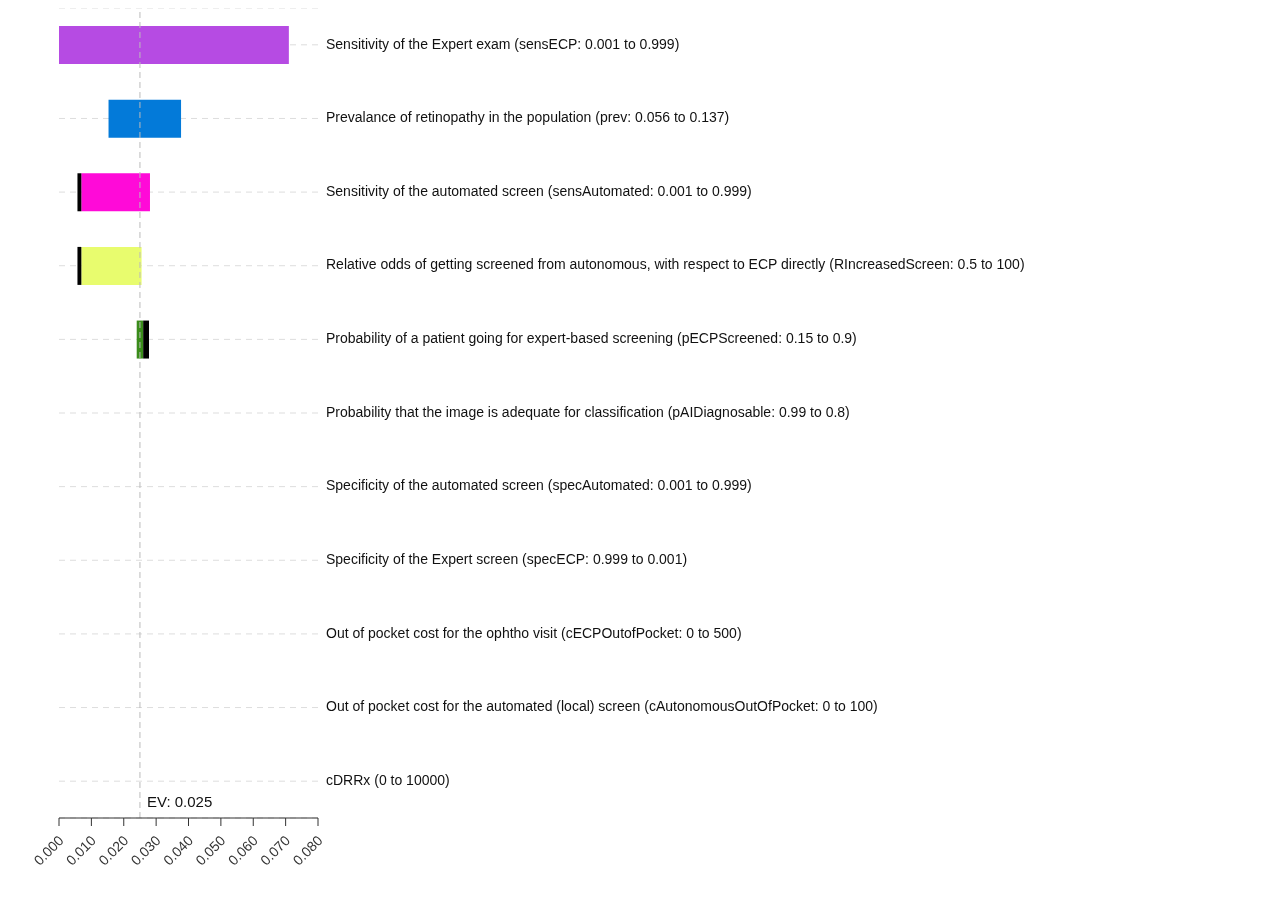 The height and width of the screenshot is (901, 1267). Describe the element at coordinates (588, 411) in the screenshot. I see `y-tick-label: Probability that the image is adequate for classification (pAIDiagnosable: 0.99 to 0.8)` at that location.